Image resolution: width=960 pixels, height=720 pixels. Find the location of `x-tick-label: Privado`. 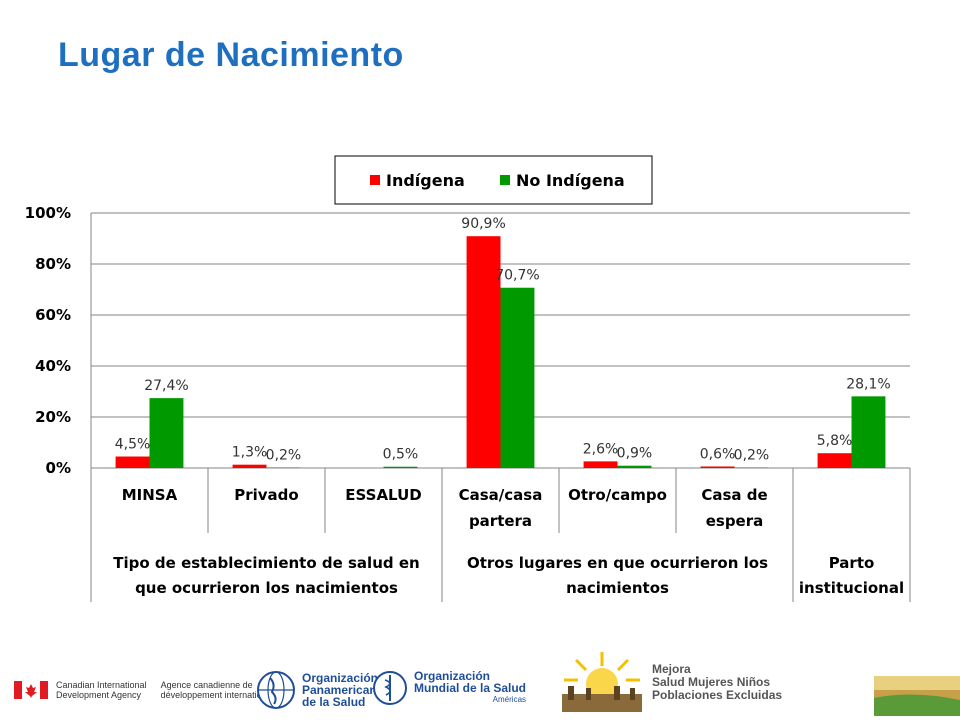

x-tick-label: Privado is located at coordinates (266, 495).